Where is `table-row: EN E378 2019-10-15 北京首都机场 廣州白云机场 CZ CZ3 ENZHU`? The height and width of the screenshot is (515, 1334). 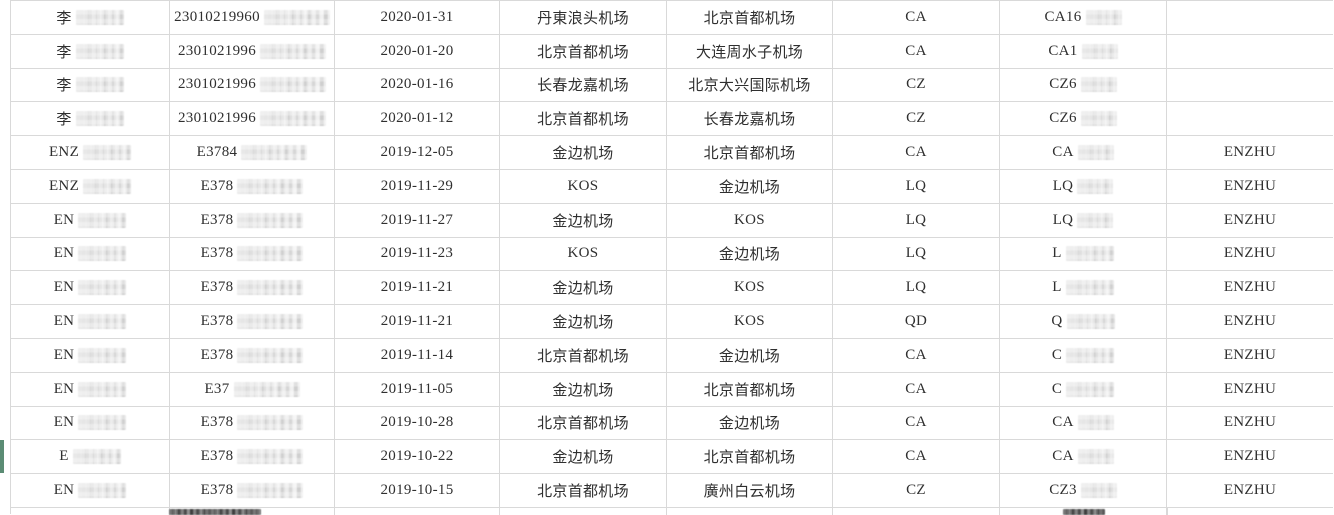
table-row: EN E378 2019-10-15 北京首都机场 廣州白云机场 CZ CZ3 ENZHU is located at coordinates (672, 491).